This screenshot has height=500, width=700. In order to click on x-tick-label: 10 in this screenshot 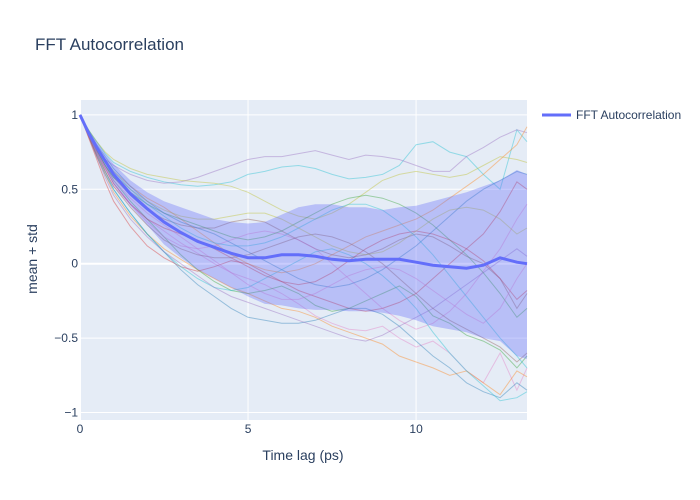, I will do `click(416, 429)`.